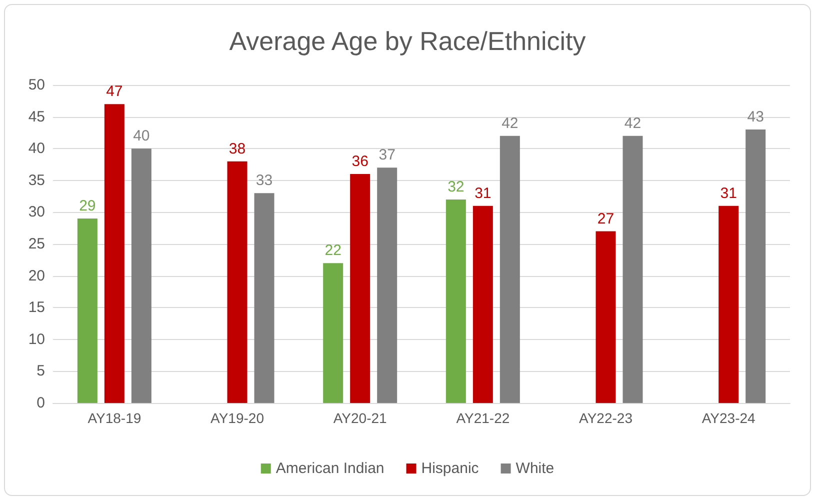 The image size is (817, 502). Describe the element at coordinates (114, 91) in the screenshot. I see `data-label: 47` at that location.